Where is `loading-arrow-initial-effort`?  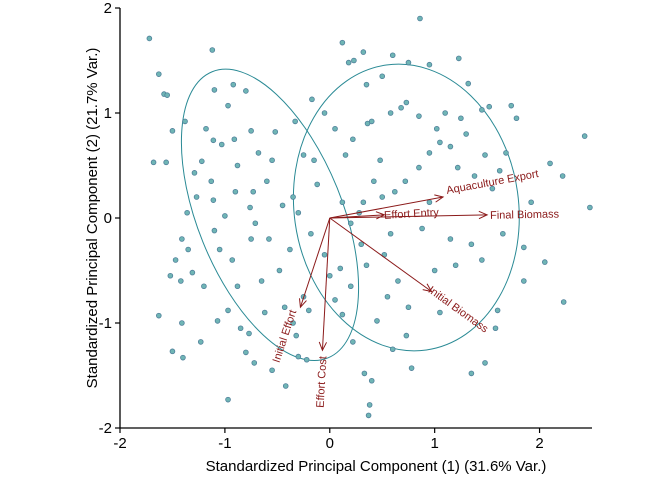
loading-arrow-initial-effort is located at coordinates (315, 262).